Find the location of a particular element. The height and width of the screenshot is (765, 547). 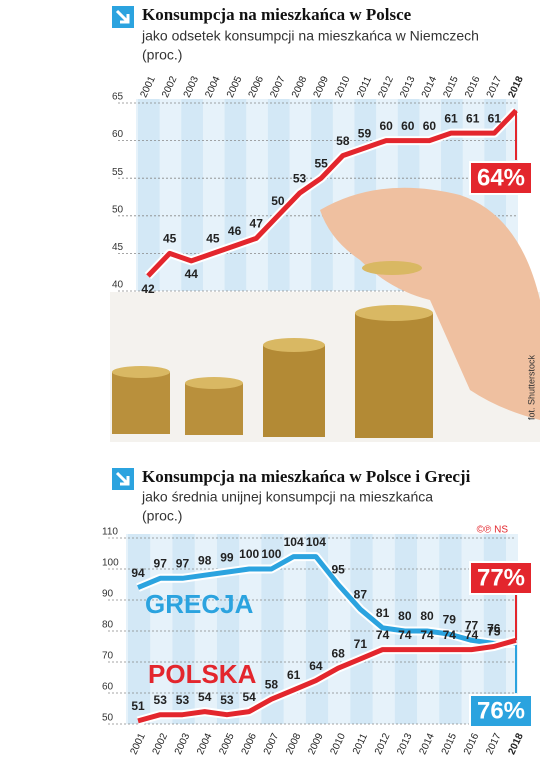

x-tick-label: 2015 is located at coordinates (450, 743).